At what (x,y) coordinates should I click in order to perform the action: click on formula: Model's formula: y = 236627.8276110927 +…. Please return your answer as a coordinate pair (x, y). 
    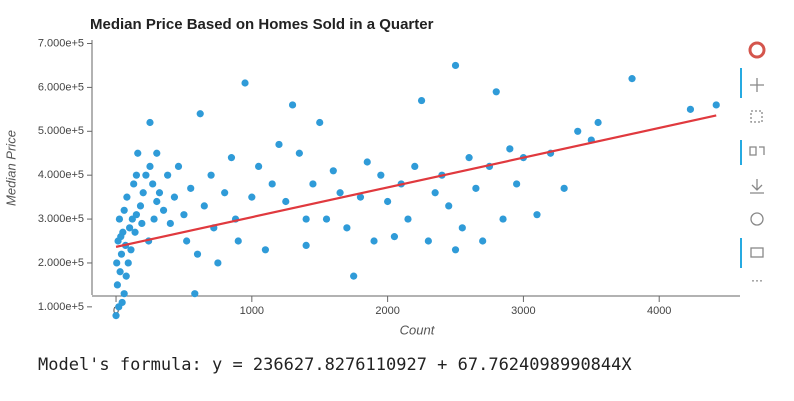
    Looking at the image, I should click on (335, 365).